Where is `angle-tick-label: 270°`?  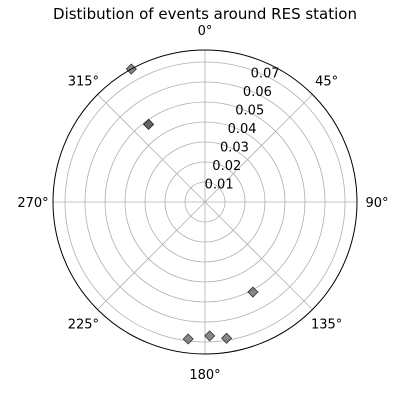 angle-tick-label: 270° is located at coordinates (32, 203).